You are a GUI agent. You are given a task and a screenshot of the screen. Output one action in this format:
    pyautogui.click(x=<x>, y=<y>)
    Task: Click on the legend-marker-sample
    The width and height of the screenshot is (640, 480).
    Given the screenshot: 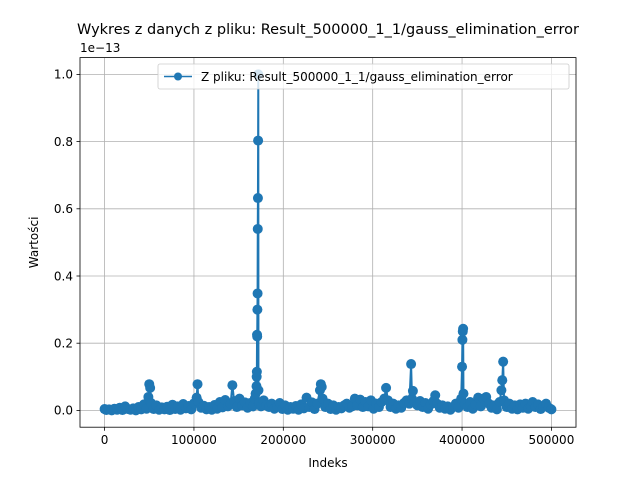 What is the action you would take?
    pyautogui.click(x=178, y=76)
    